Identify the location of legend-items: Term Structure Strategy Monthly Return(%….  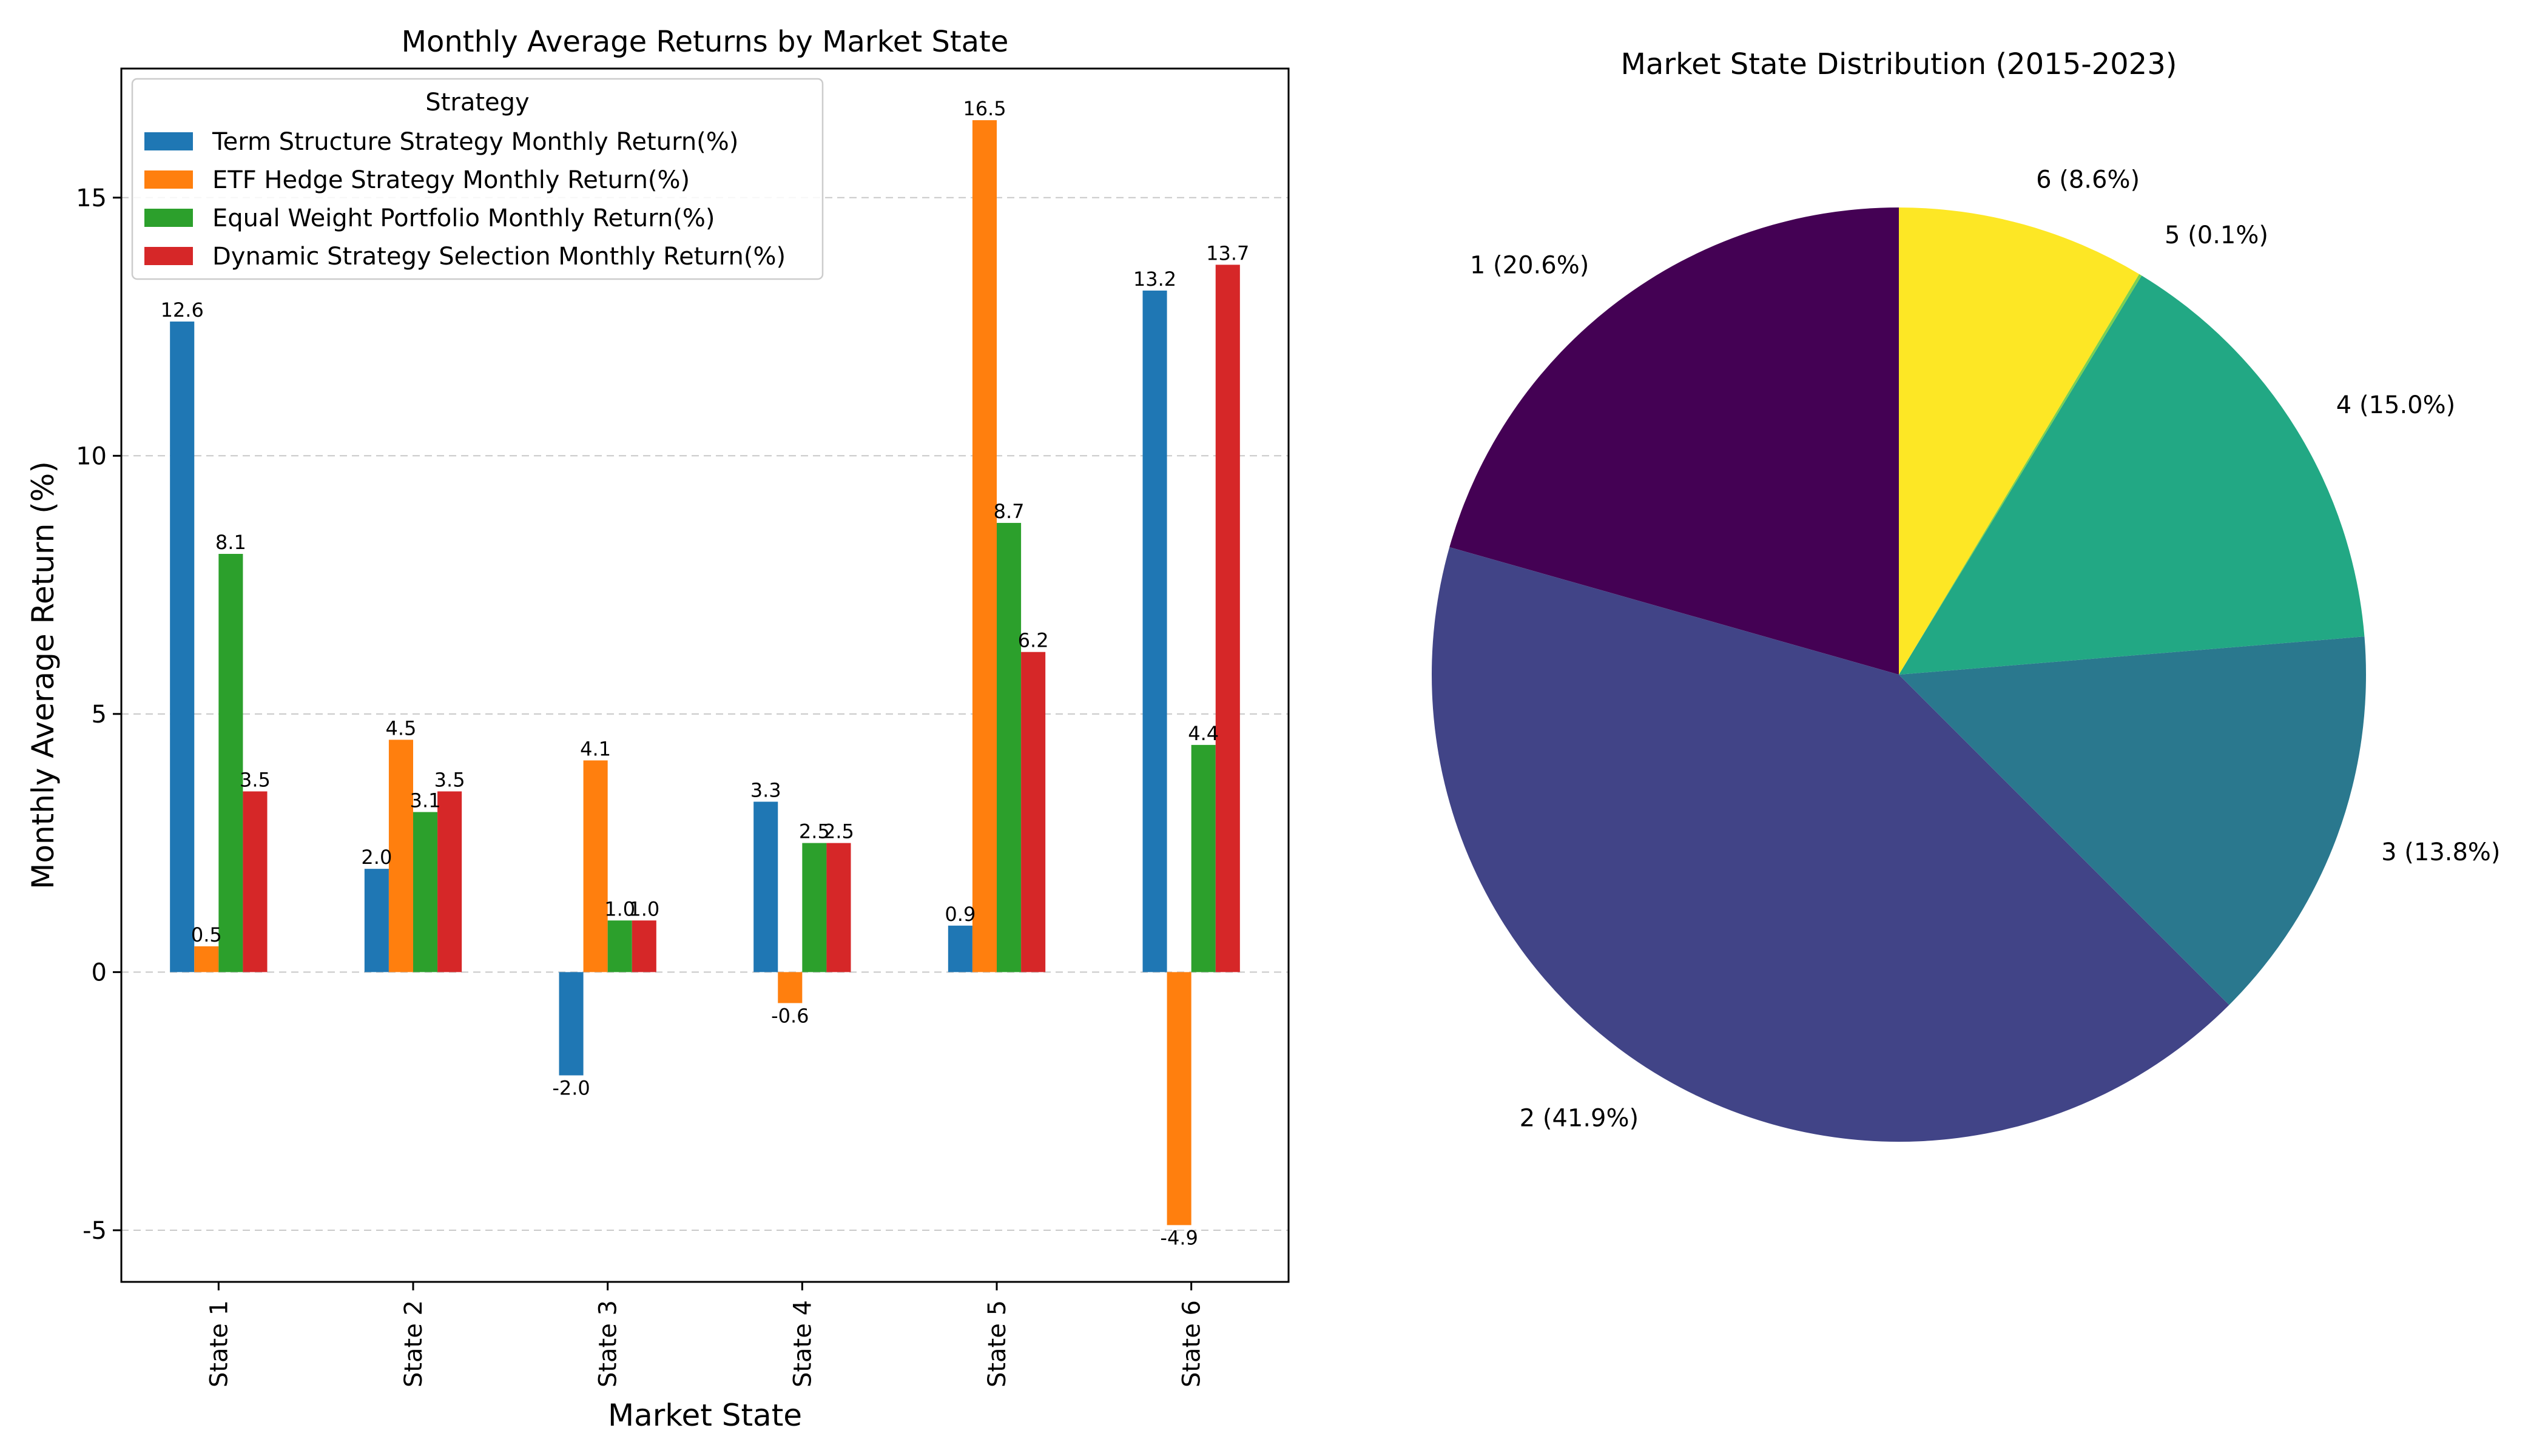
(465, 199).